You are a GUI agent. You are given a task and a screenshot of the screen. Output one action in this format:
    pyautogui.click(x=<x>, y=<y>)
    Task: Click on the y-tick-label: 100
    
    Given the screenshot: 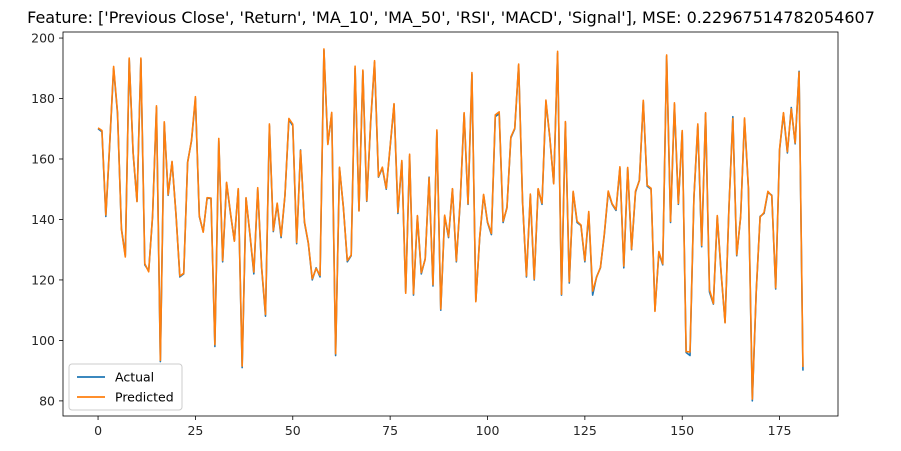 What is the action you would take?
    pyautogui.click(x=43, y=340)
    